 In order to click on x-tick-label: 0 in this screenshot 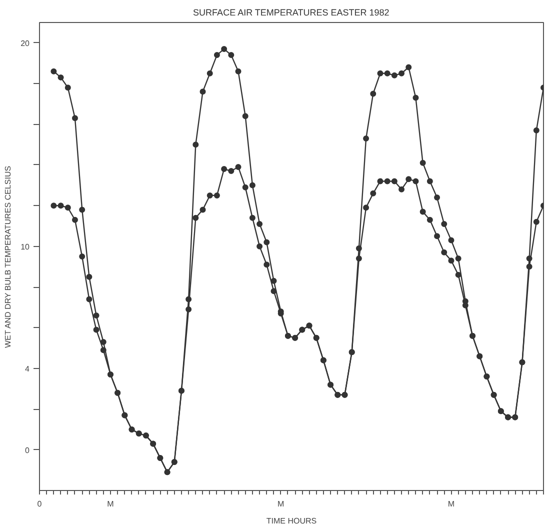, I will do `click(39, 504)`.